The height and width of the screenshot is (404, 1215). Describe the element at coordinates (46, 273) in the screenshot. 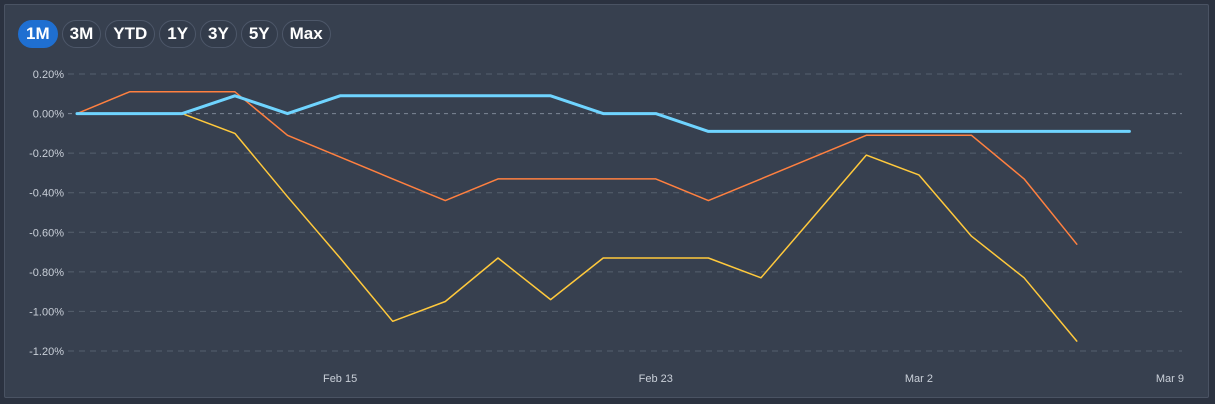

I see `y-tick-label: -0.80%` at that location.